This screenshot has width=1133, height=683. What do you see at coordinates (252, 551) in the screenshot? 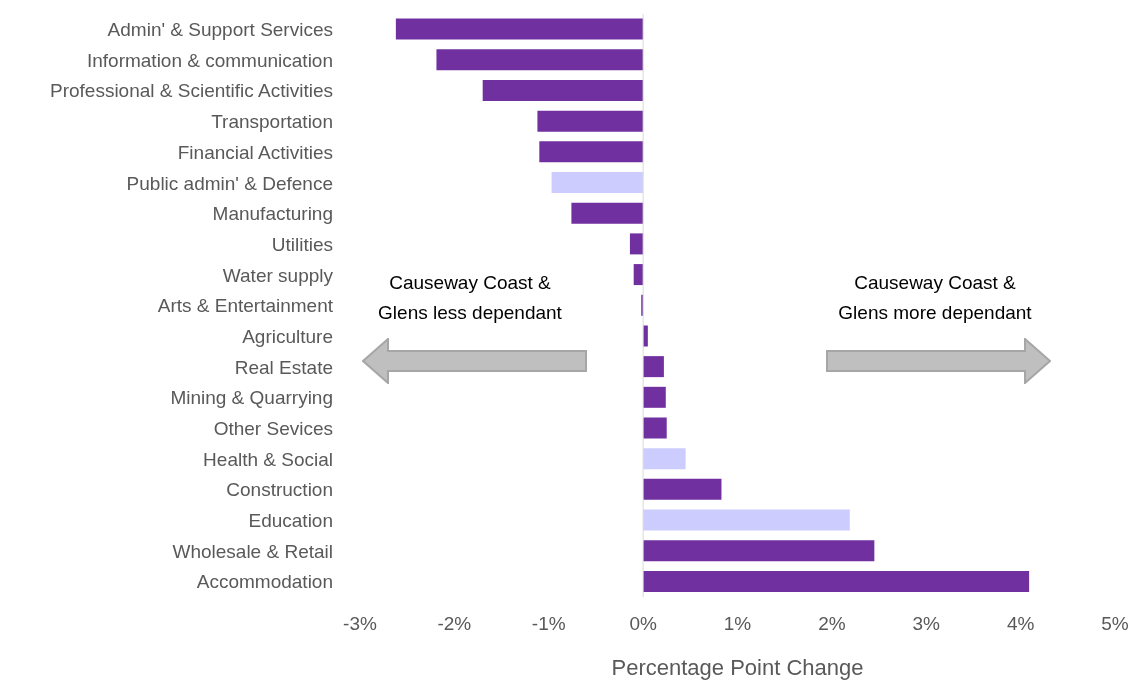
I see `y-tick-label: Wholesale & Retail` at bounding box center [252, 551].